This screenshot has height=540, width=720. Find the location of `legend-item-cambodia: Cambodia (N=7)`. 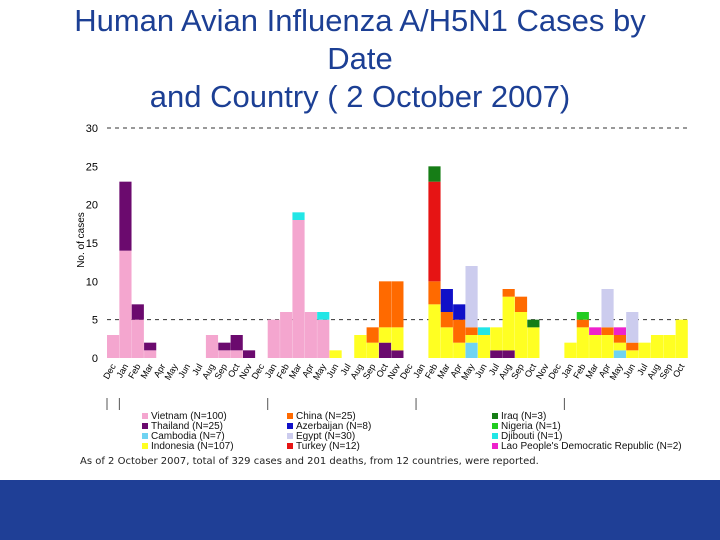

legend-item-cambodia: Cambodia (N=7) is located at coordinates (183, 437).